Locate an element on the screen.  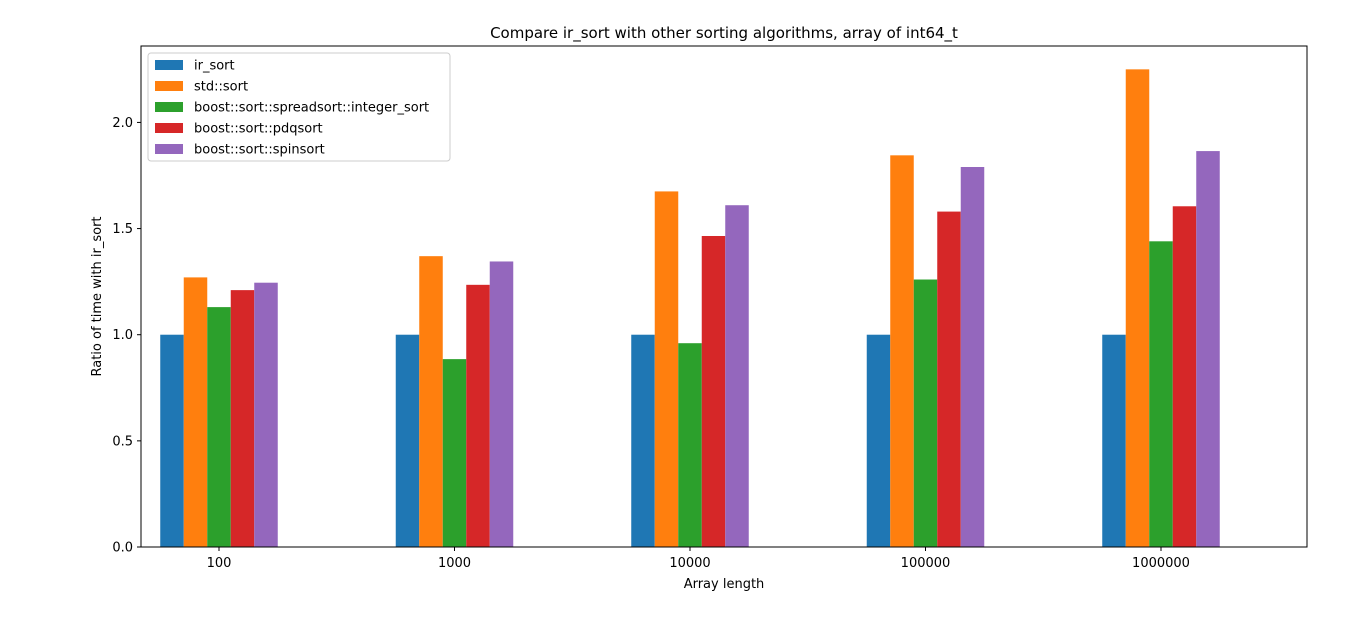
x-axis: 100 1000 10000 100000 1000000 is located at coordinates (698, 559).